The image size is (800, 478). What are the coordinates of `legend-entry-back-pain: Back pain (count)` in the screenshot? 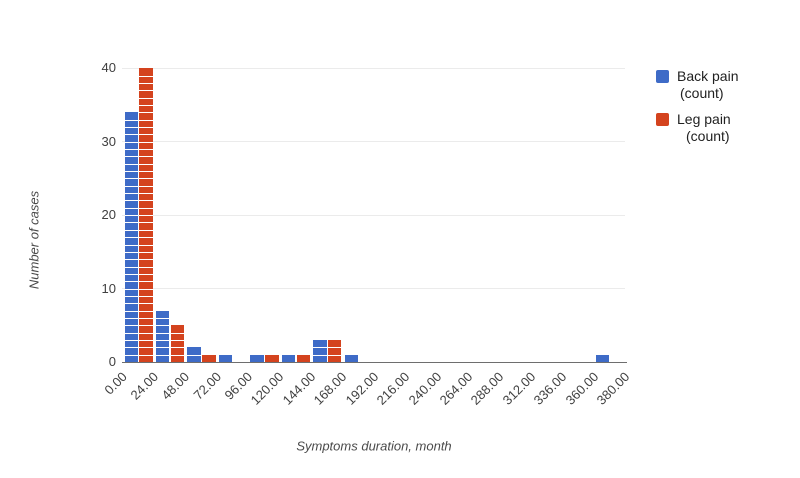 It's located at (697, 85).